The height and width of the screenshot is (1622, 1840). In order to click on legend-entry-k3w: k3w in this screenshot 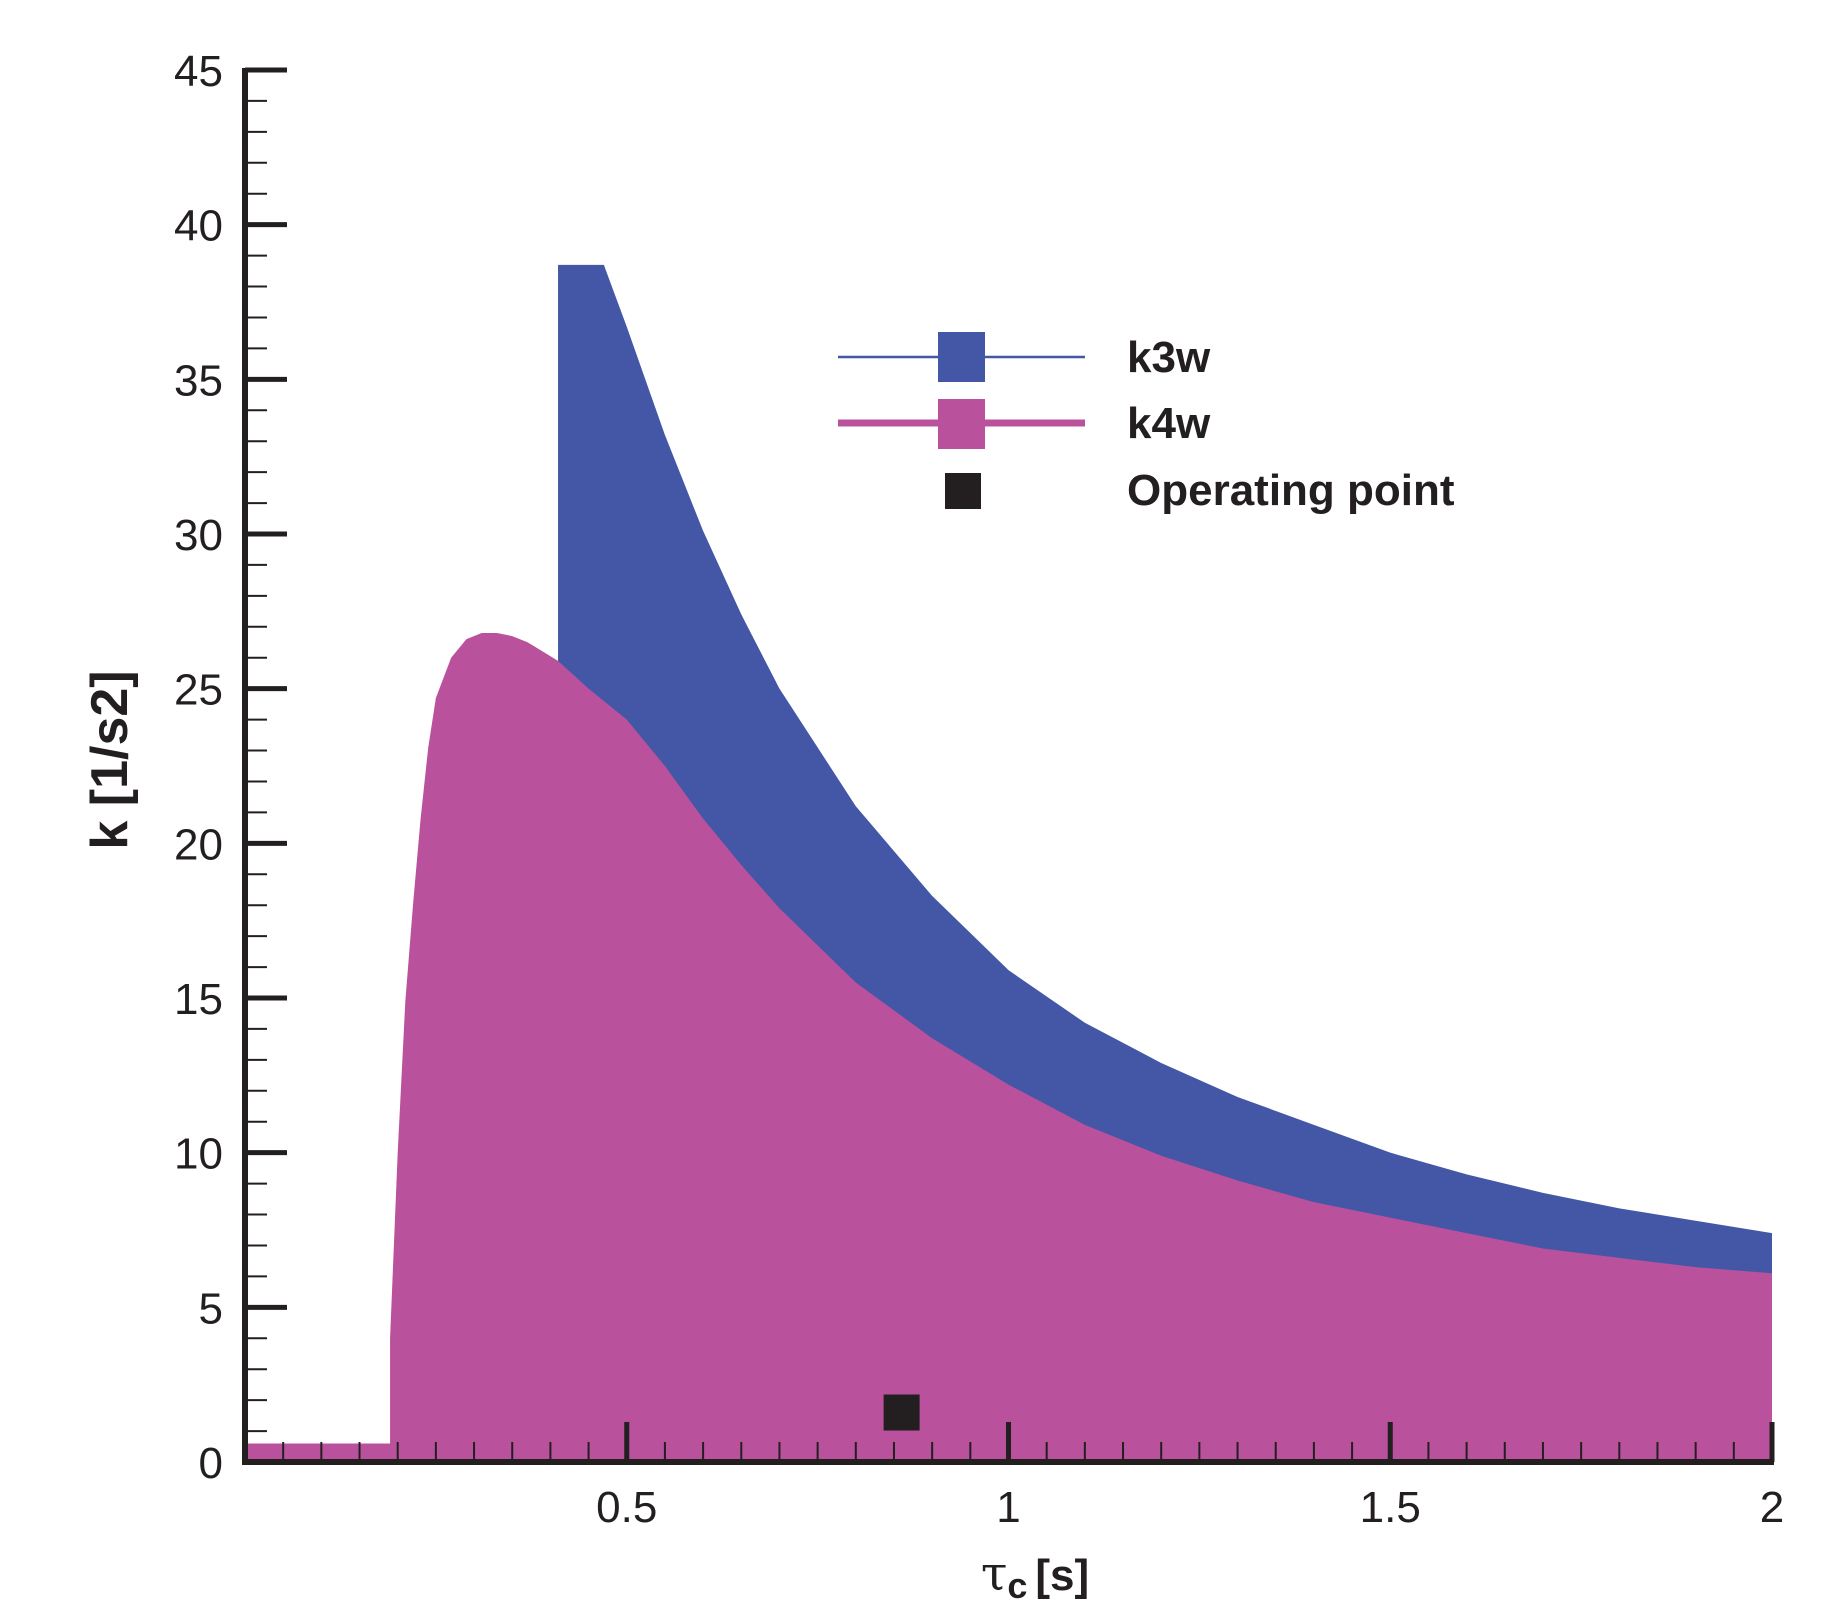, I will do `click(1024, 357)`.